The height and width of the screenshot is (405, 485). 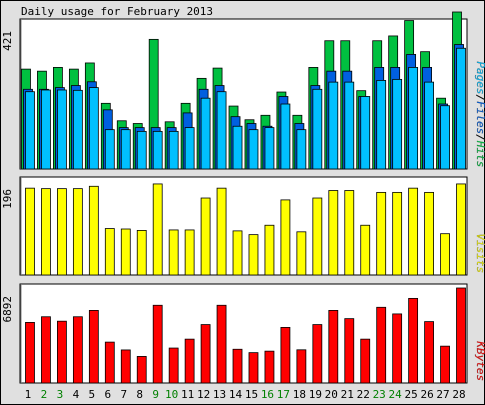 I want to click on day-label-15: 15, so click(x=251, y=394).